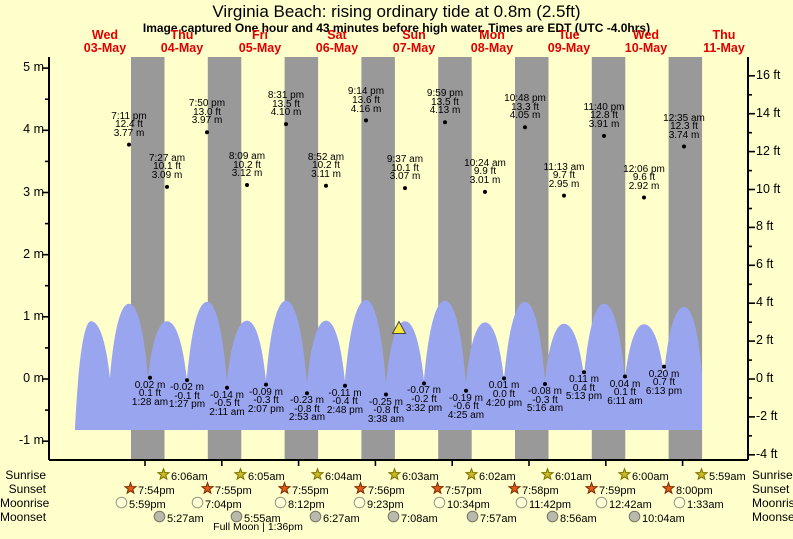 The image size is (793, 539). I want to click on right-axis-label: 16 ft, so click(768, 74).